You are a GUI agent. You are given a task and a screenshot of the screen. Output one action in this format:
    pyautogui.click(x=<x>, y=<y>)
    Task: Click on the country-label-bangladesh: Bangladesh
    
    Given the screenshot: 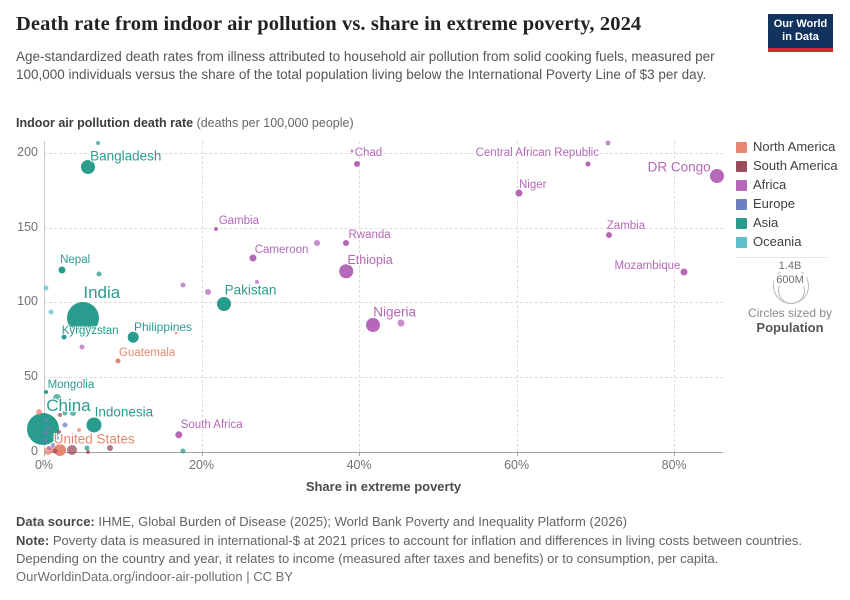 What is the action you would take?
    pyautogui.click(x=126, y=156)
    